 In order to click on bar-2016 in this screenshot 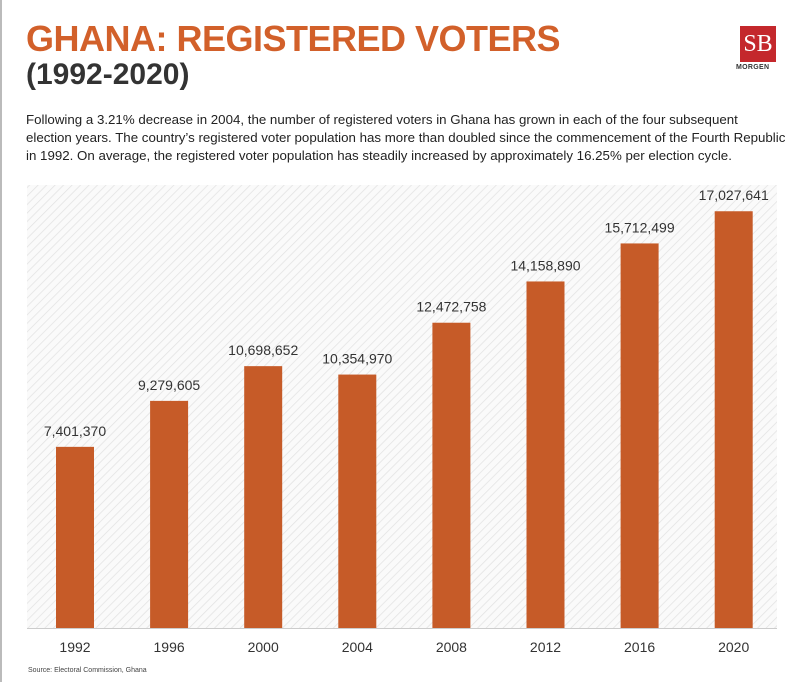, I will do `click(639, 435)`.